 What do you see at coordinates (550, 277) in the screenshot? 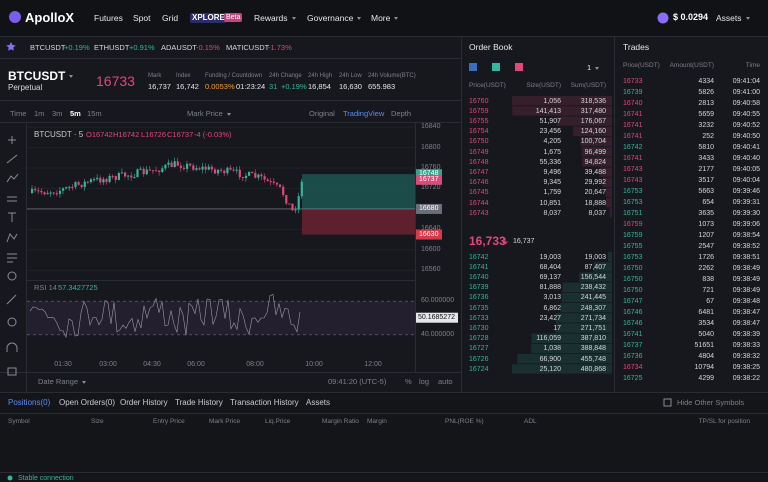
I see `book-size: 69,137` at bounding box center [550, 277].